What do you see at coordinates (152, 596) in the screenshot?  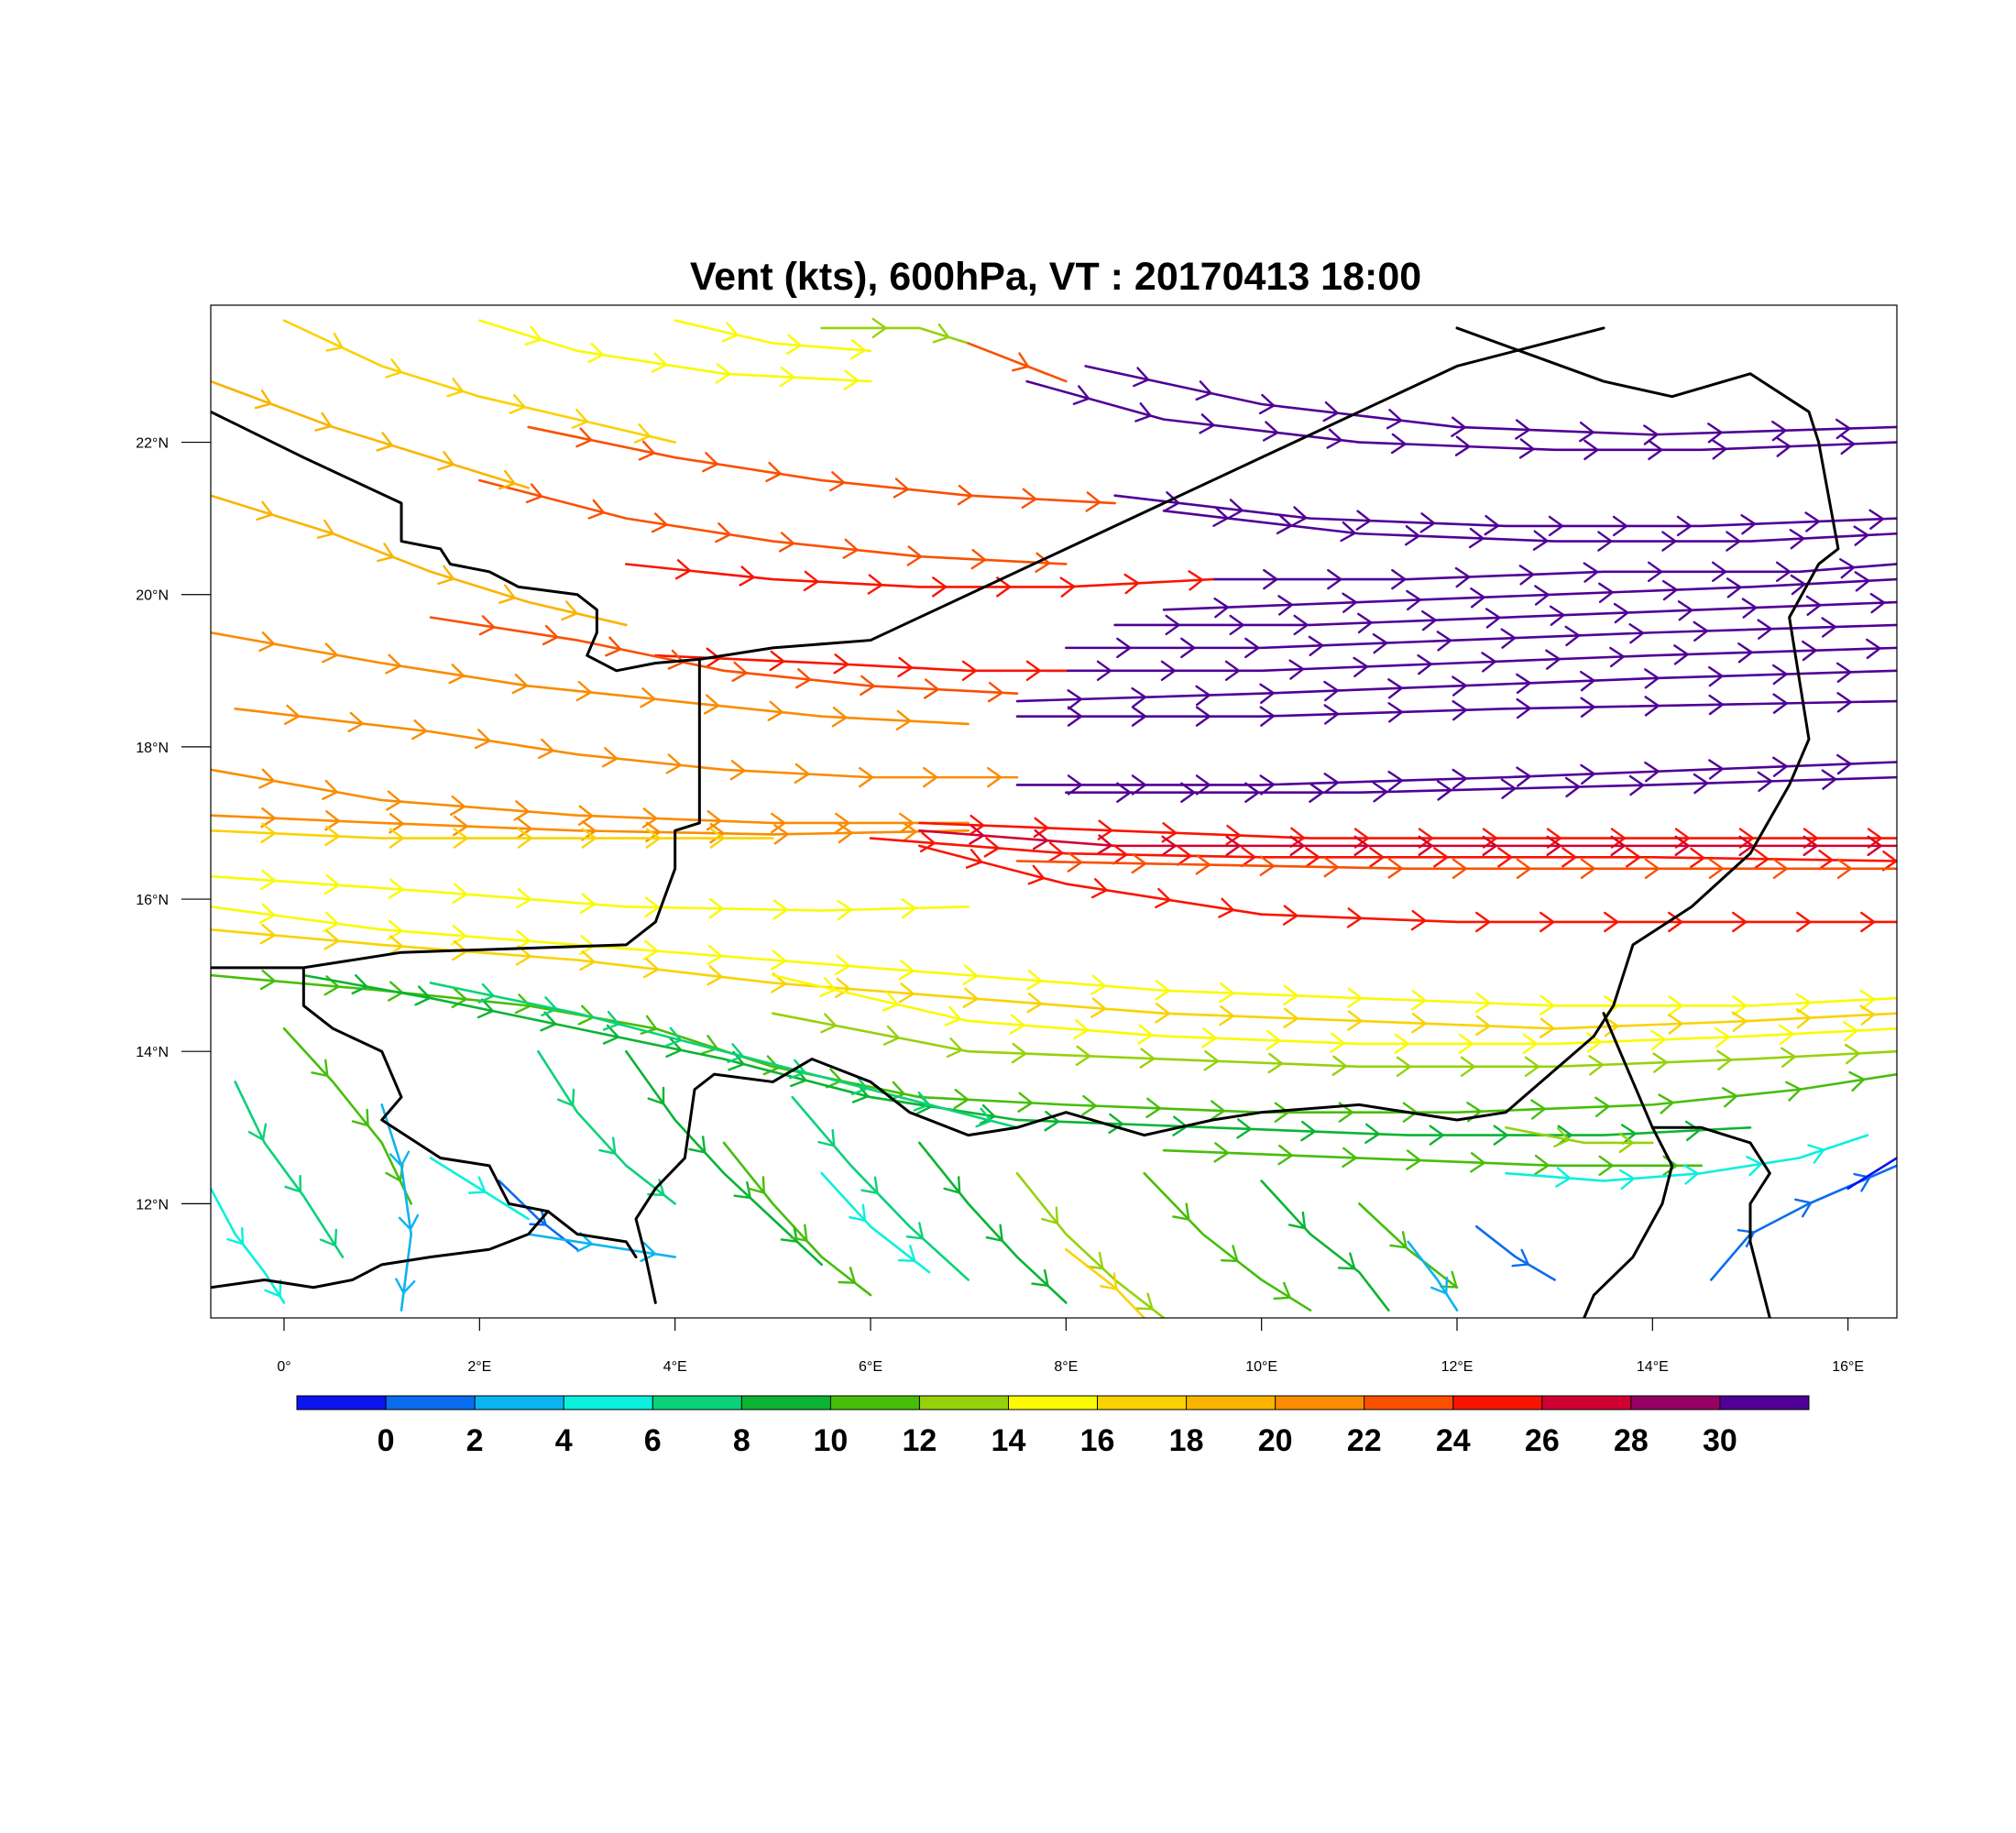 I see `lat-tick-label: 20°N` at bounding box center [152, 596].